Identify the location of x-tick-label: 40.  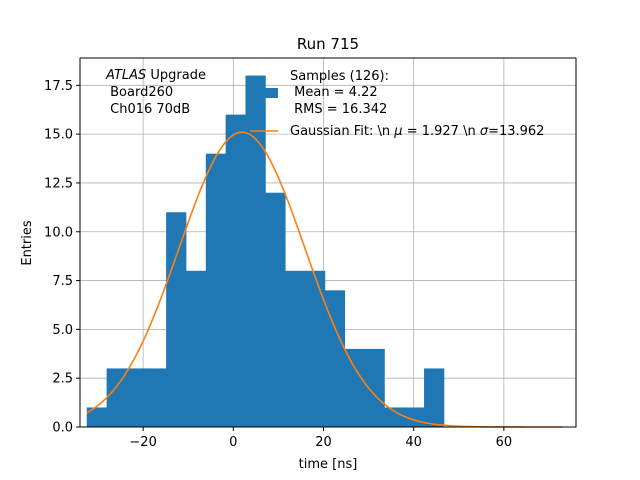
(413, 442).